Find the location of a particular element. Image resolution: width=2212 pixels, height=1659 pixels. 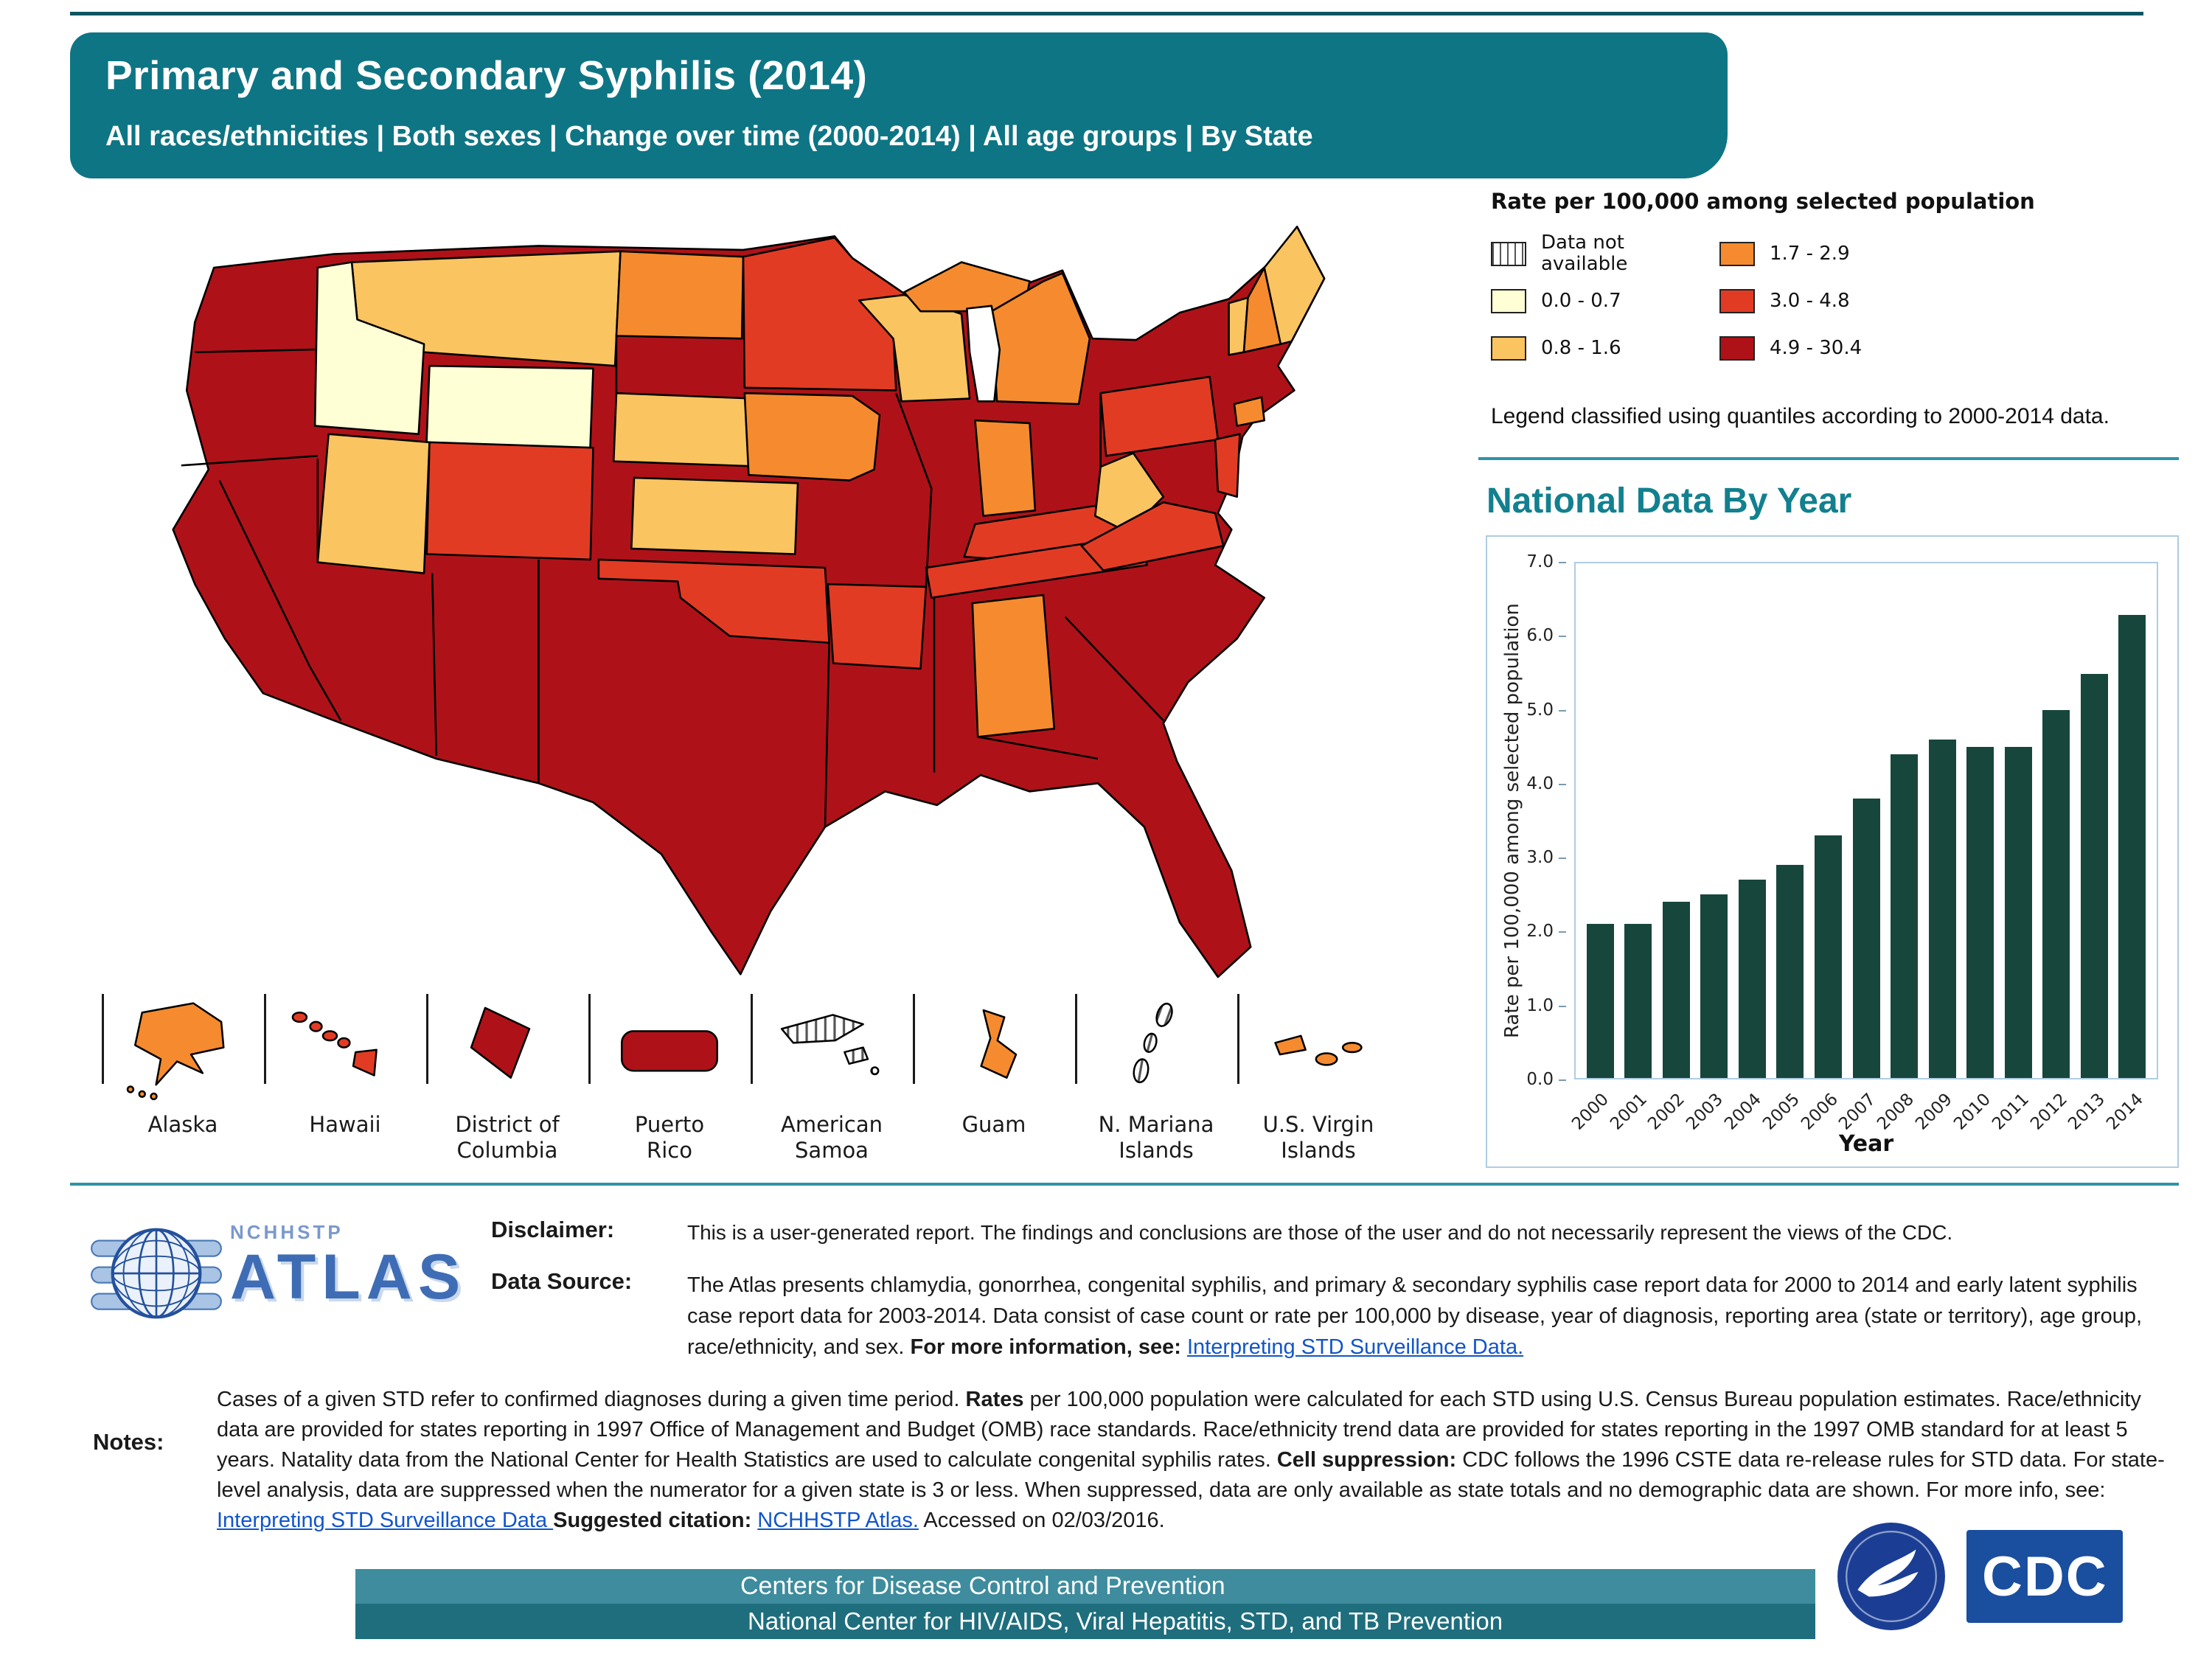

x-tick-label: 2012 is located at coordinates (2048, 1112).